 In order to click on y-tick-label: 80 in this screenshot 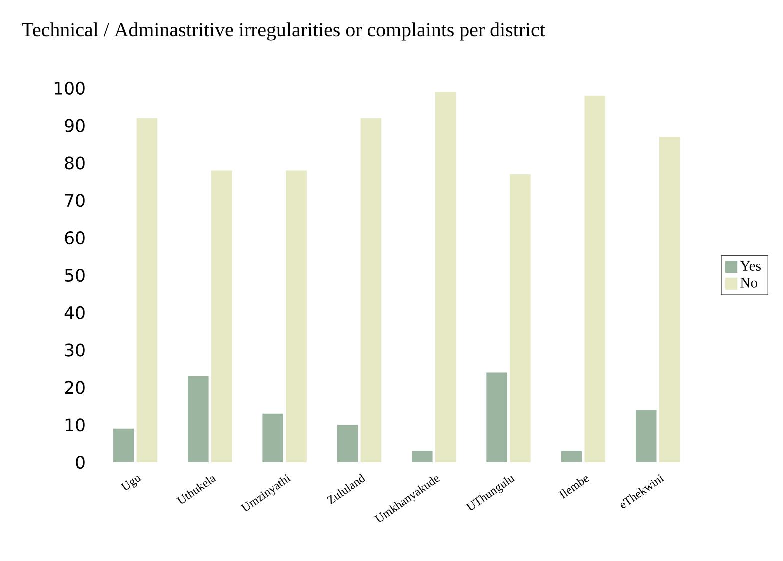, I will do `click(75, 163)`.